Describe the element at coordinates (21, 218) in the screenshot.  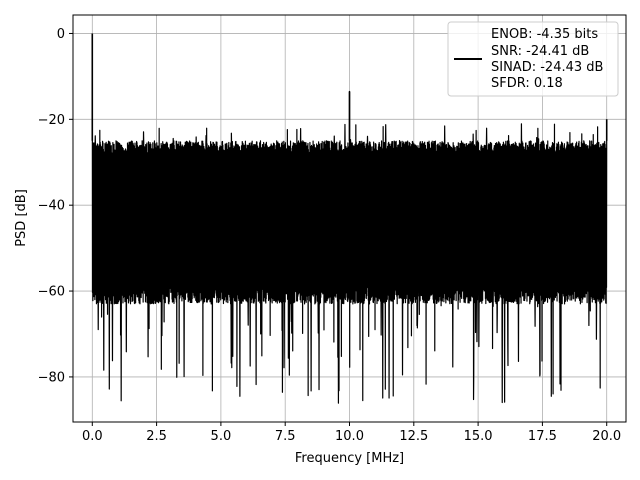
I see `y-axis-label: PSD [dB]` at that location.